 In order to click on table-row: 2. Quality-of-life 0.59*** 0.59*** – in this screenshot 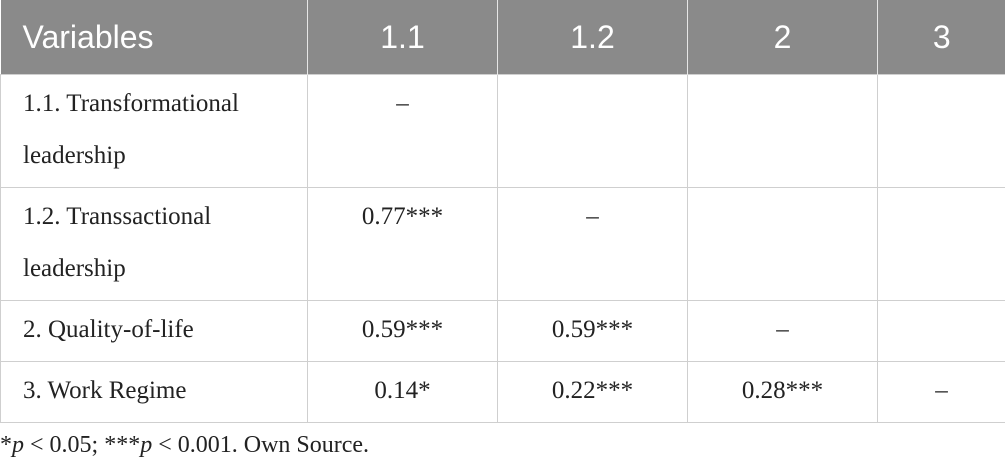, I will do `click(502, 331)`.